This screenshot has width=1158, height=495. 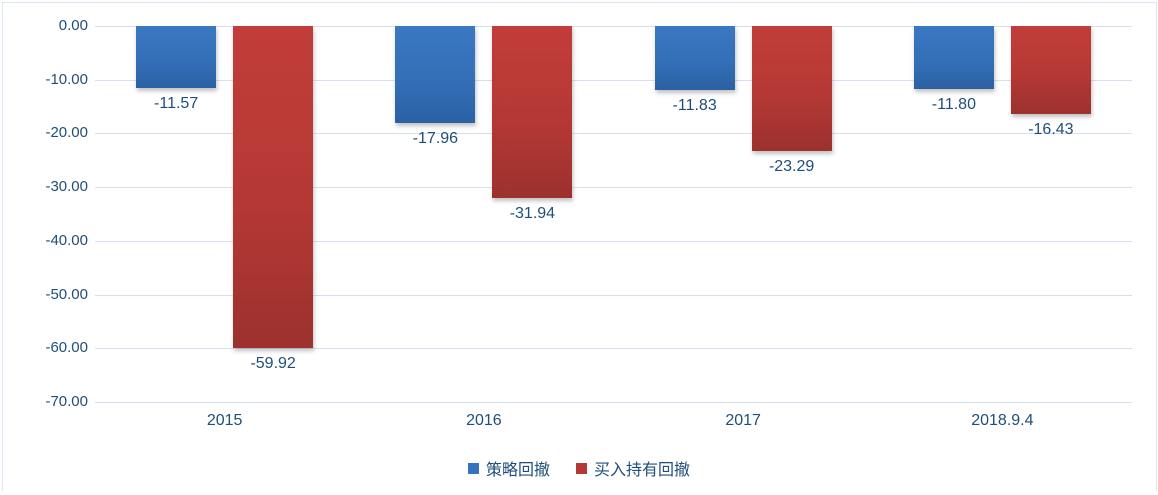 I want to click on data-label: -11.57, so click(x=176, y=104).